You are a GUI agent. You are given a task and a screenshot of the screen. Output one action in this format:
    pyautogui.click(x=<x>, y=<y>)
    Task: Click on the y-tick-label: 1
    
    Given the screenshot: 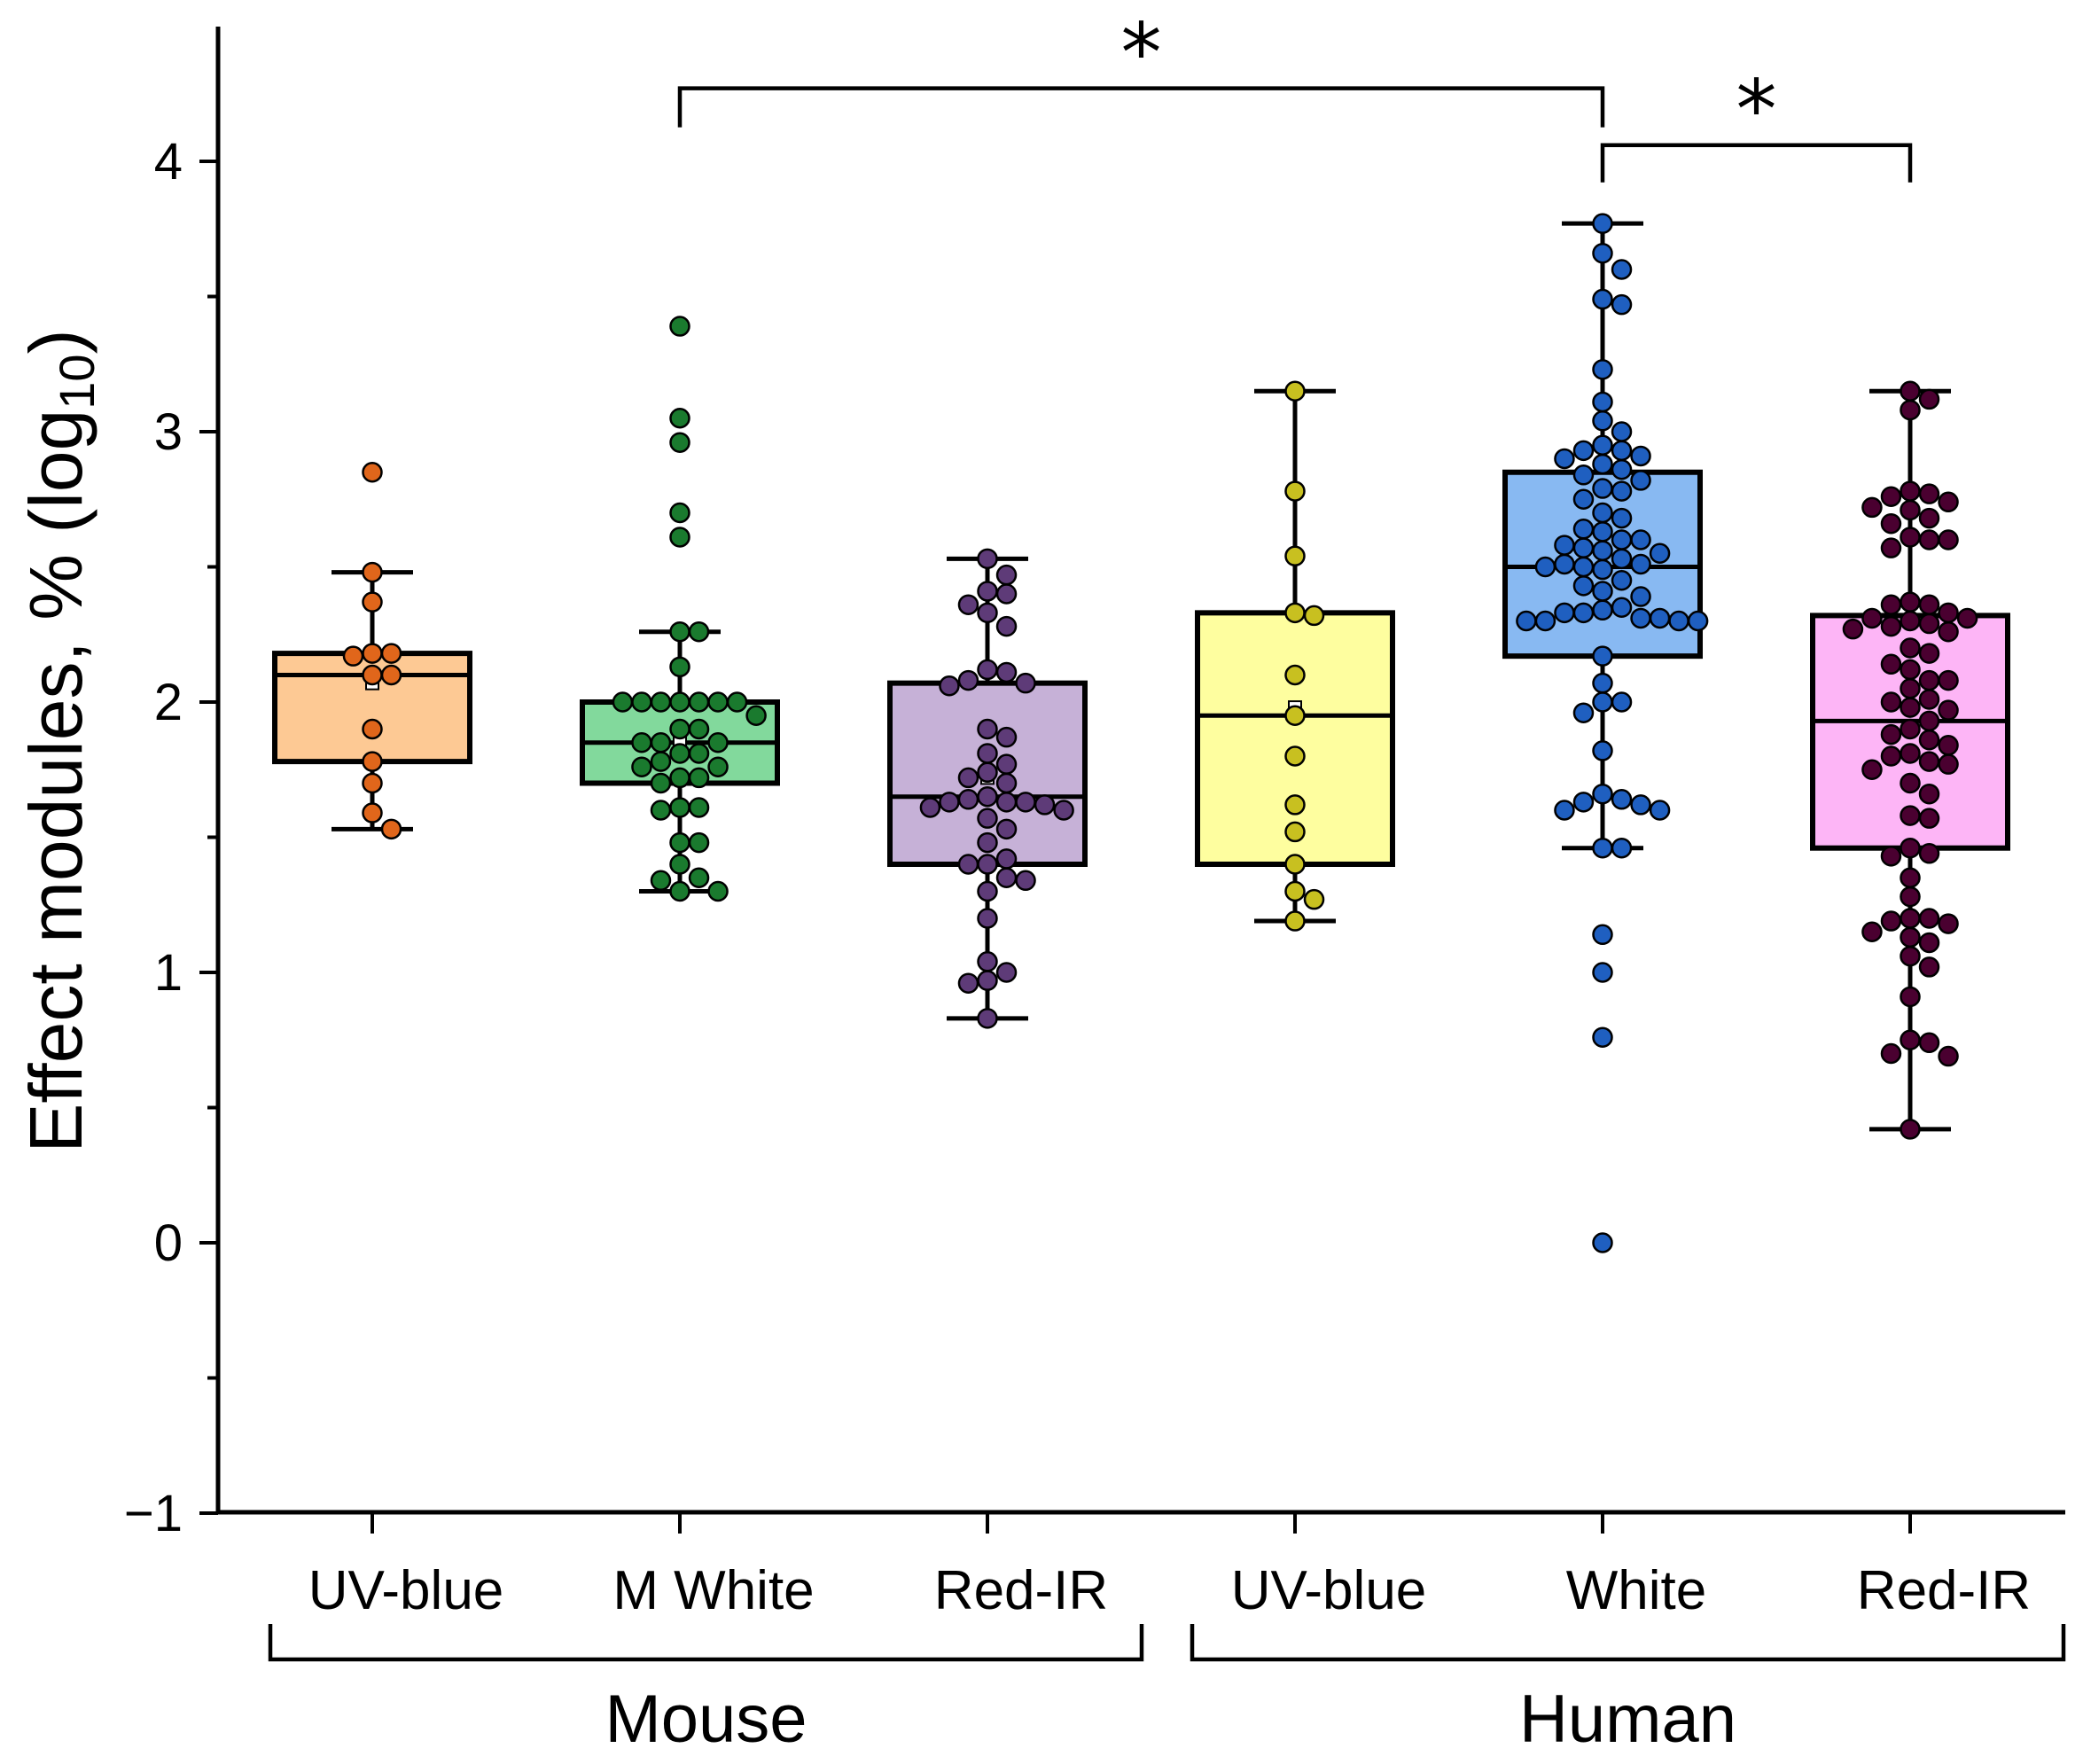 What is the action you would take?
    pyautogui.click(x=168, y=973)
    